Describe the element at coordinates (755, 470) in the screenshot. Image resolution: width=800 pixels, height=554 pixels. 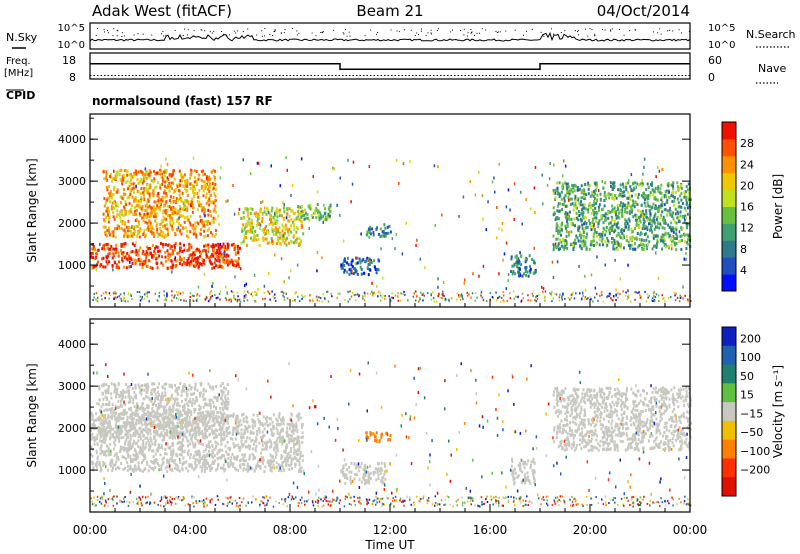
I see `colorbar-tick-label: −200` at that location.